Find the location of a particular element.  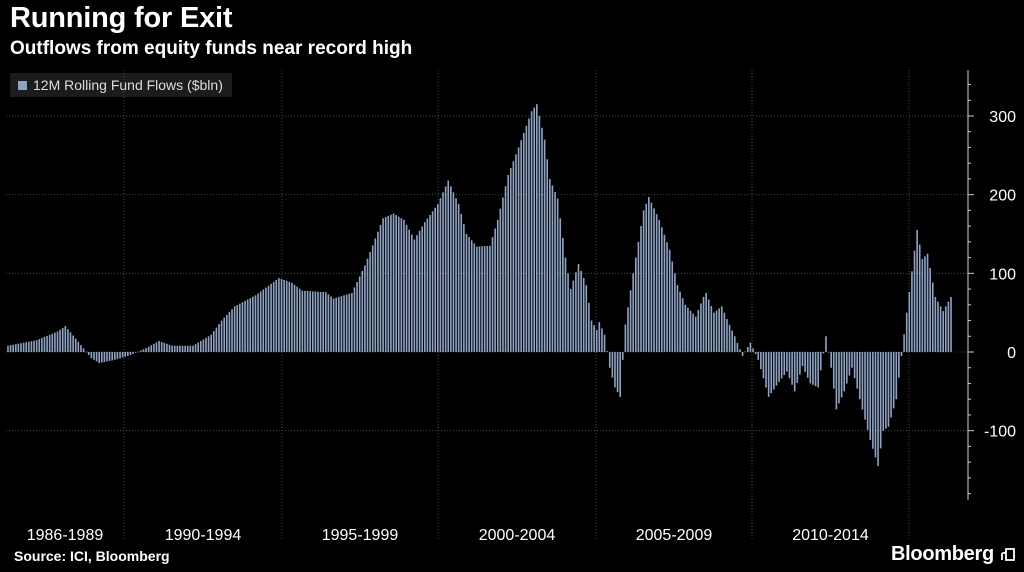

legend-swatch is located at coordinates (22, 85).